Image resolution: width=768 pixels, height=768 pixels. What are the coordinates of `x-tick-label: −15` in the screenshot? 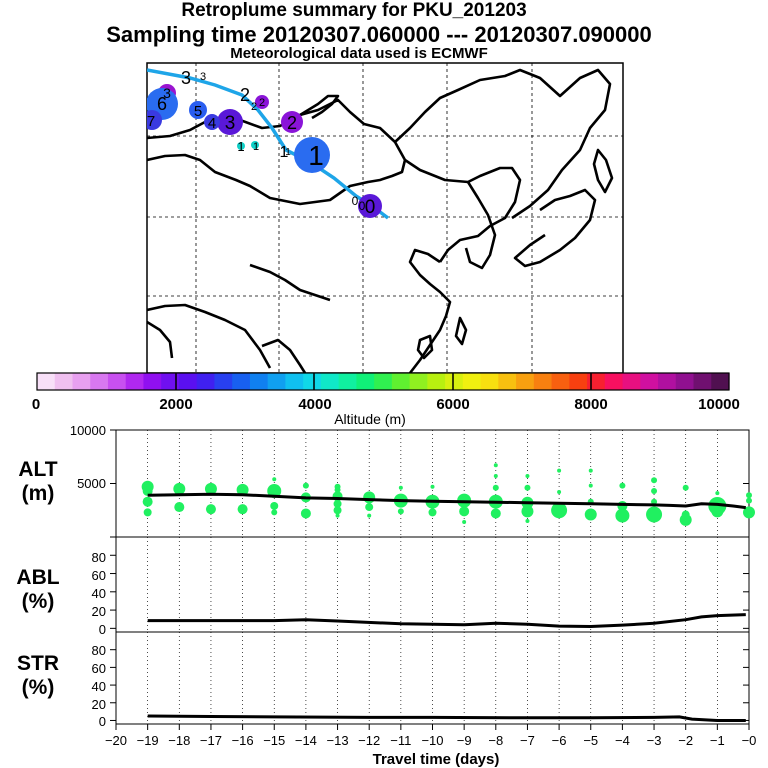 It's located at (274, 740).